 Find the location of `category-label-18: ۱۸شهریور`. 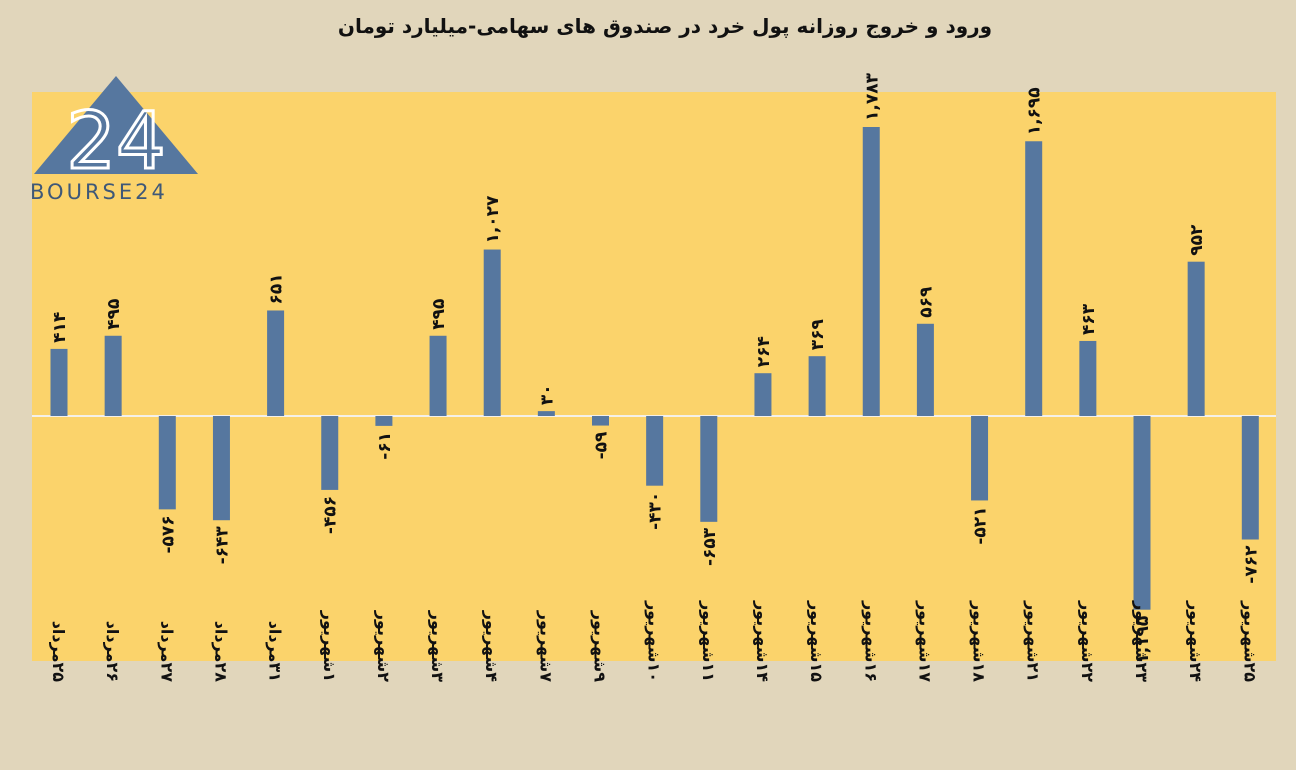

category-label-18: ۱۸شهریور is located at coordinates (979, 641).